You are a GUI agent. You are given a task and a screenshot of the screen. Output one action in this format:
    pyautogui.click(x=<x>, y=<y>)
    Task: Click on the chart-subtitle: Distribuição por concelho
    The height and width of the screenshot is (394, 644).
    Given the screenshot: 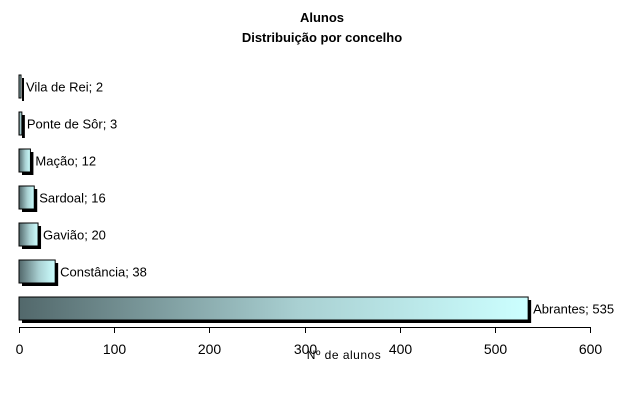 What is the action you would take?
    pyautogui.click(x=322, y=37)
    